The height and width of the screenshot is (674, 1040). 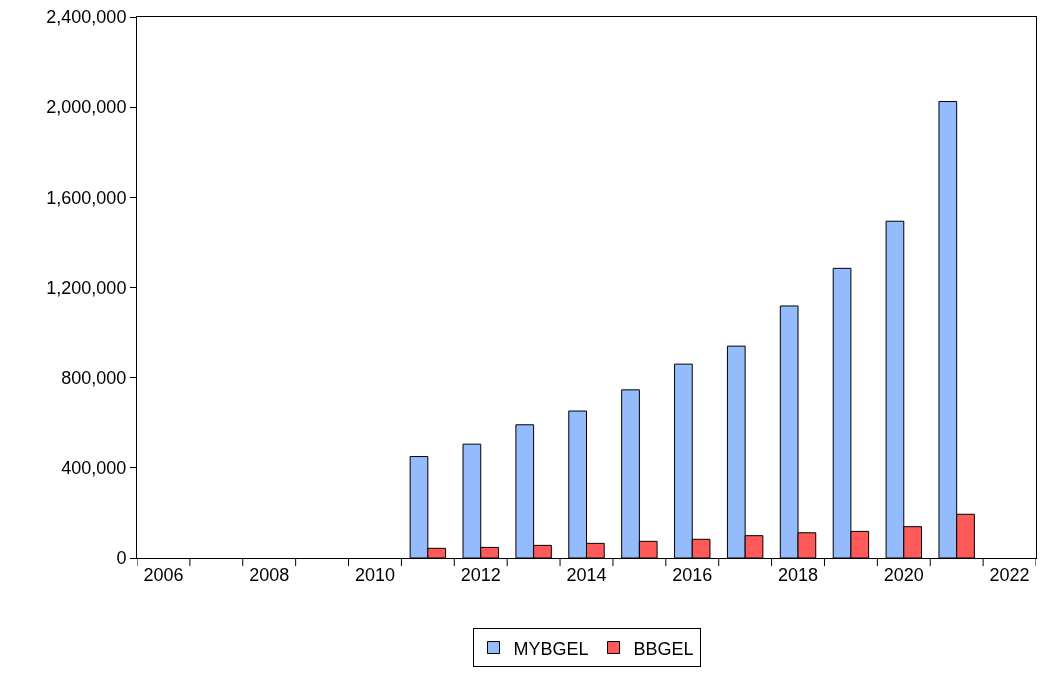 What do you see at coordinates (480, 574) in the screenshot?
I see `x-tick-label: 2012` at bounding box center [480, 574].